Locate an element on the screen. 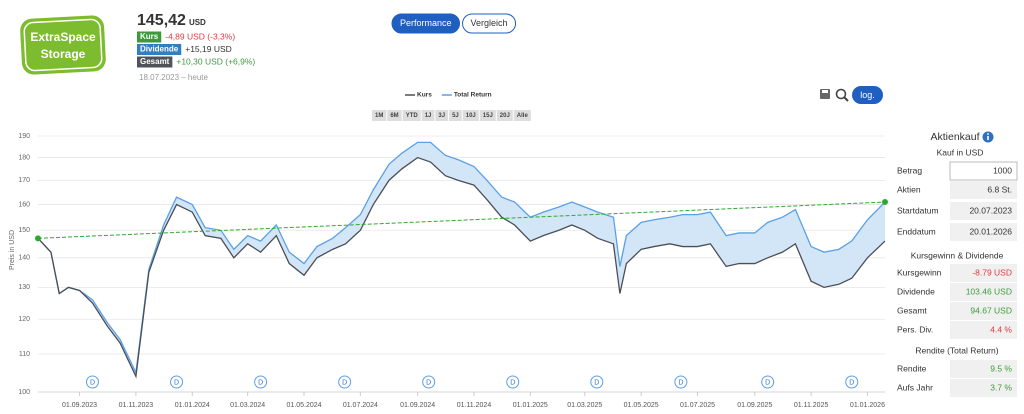 Image resolution: width=1024 pixels, height=414 pixels. row-label: Aufs Jahr is located at coordinates (915, 387).